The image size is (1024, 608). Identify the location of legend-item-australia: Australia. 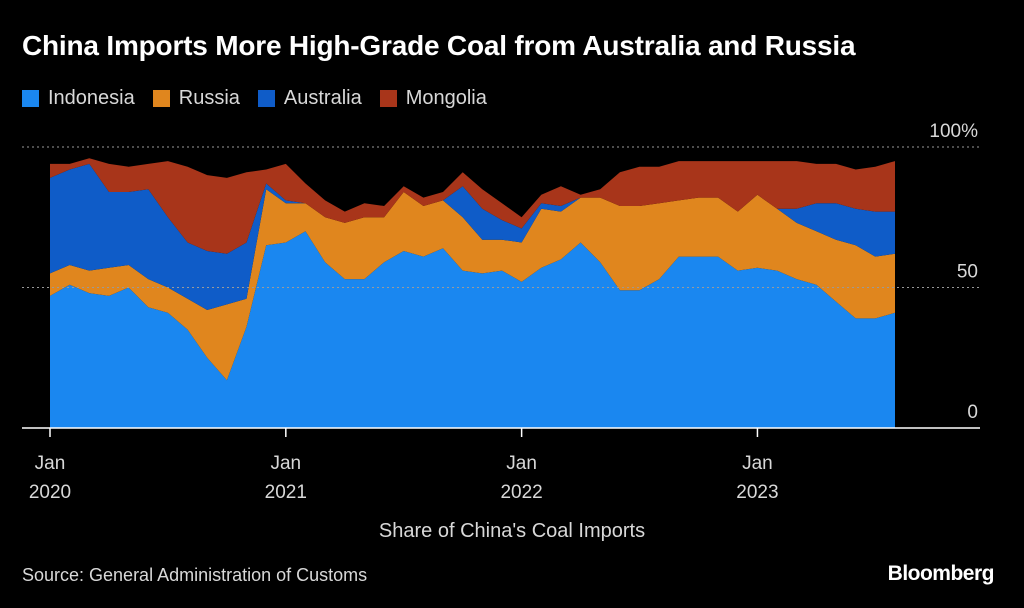
(309, 98).